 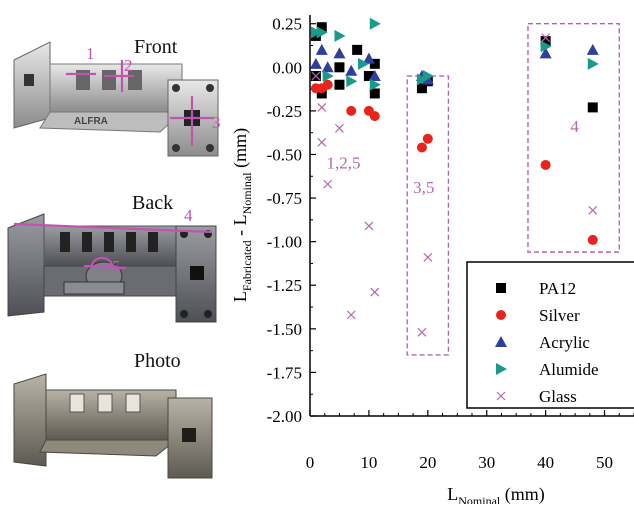 What do you see at coordinates (569, 369) in the screenshot?
I see `legend-label: Alumide` at bounding box center [569, 369].